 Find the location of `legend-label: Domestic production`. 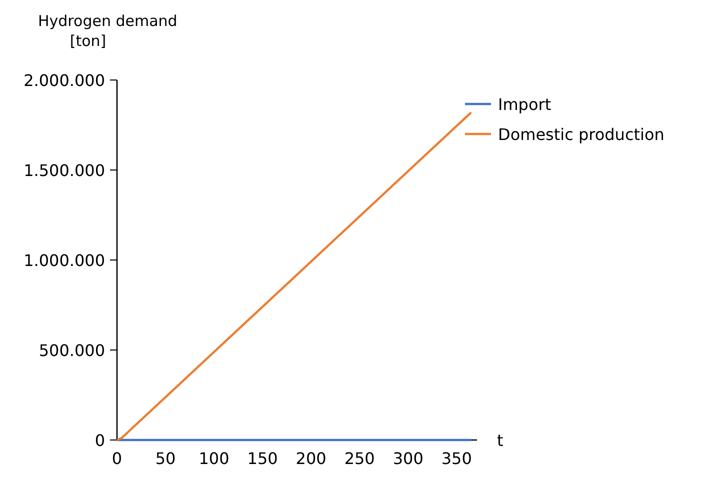

legend-label: Domestic production is located at coordinates (581, 134).